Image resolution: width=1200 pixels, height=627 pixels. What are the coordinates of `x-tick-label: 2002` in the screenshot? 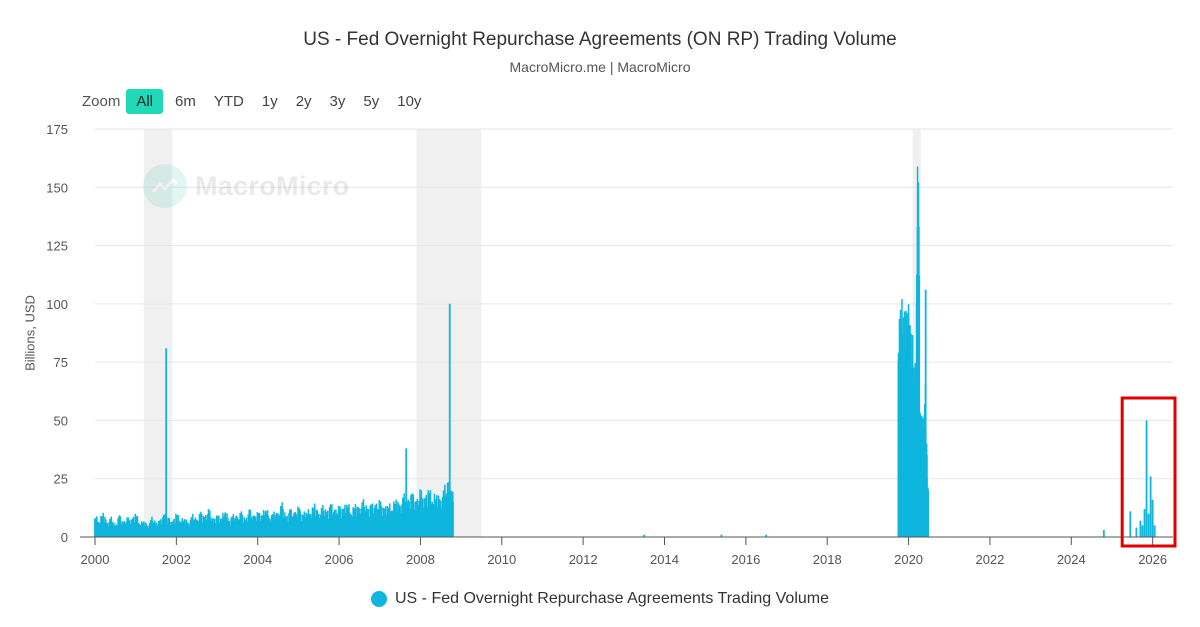 It's located at (176, 559).